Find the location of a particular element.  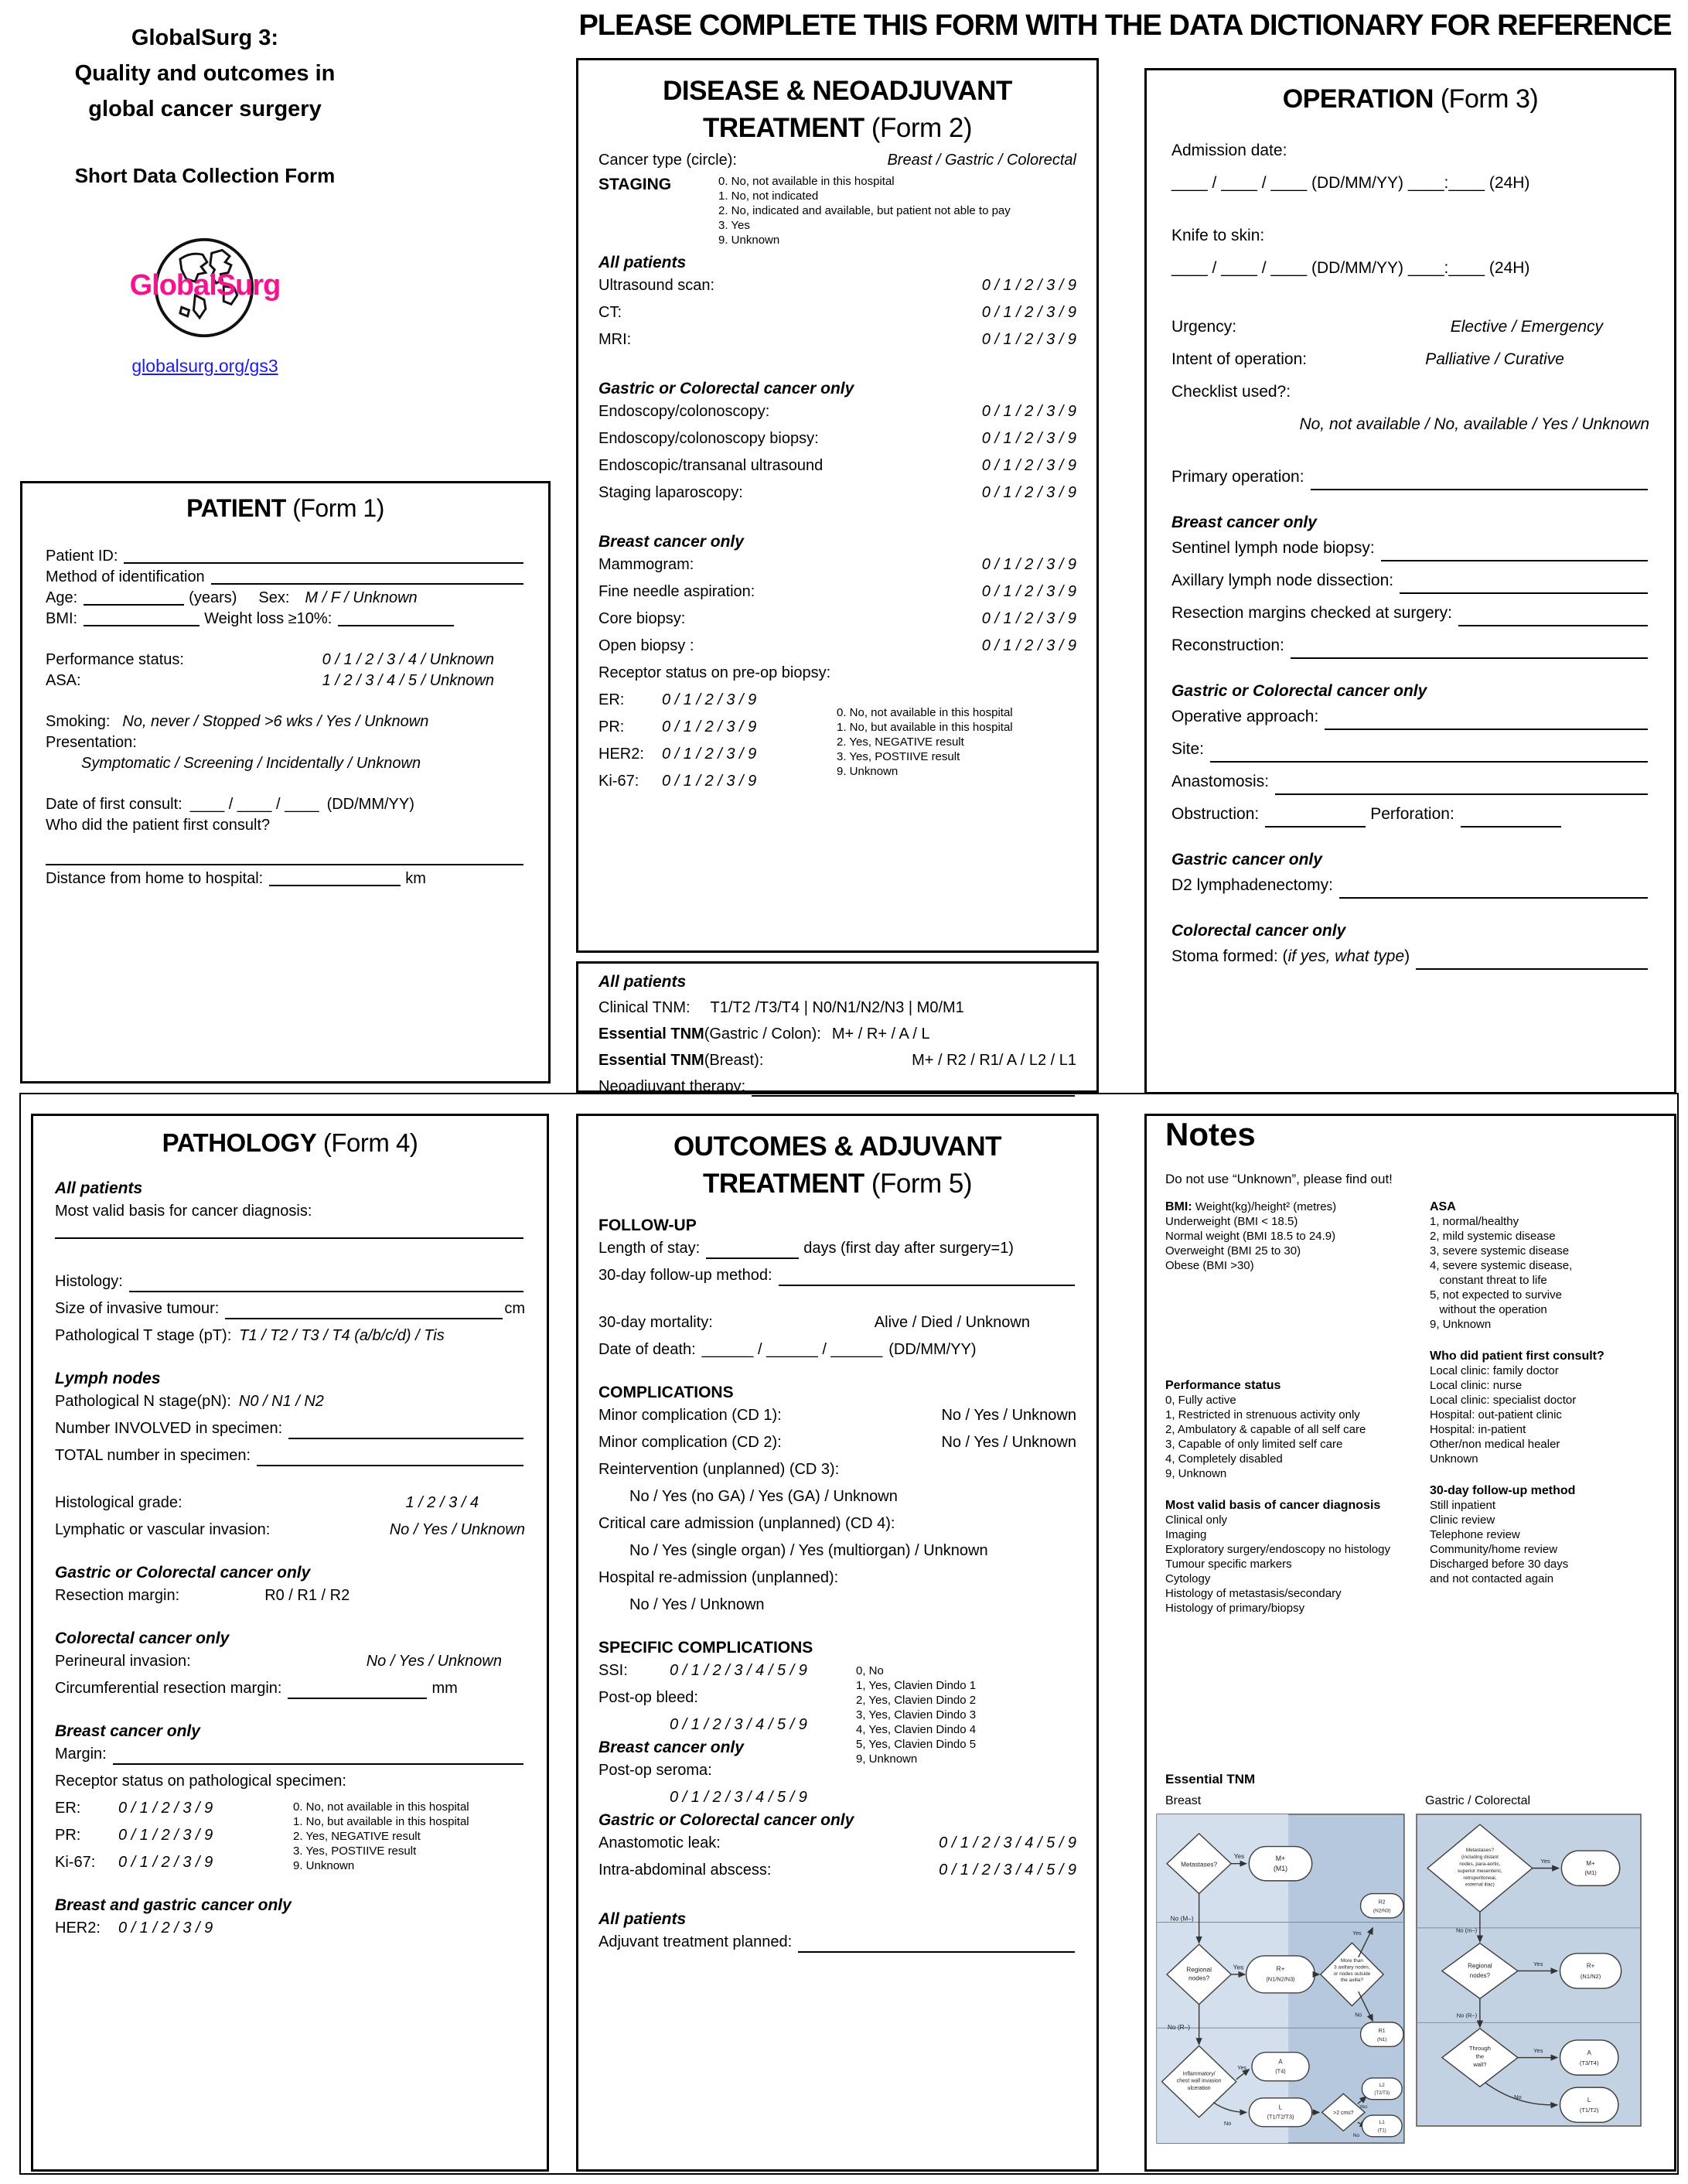

field-label: Admission date: is located at coordinates (1229, 150).